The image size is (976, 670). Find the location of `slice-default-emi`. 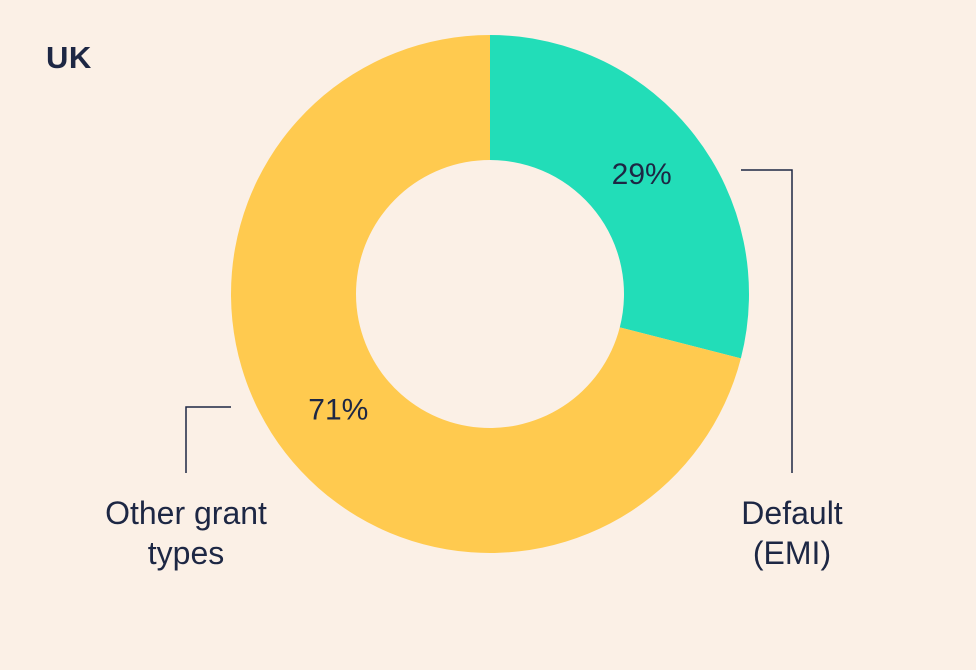

slice-default-emi is located at coordinates (619, 197).